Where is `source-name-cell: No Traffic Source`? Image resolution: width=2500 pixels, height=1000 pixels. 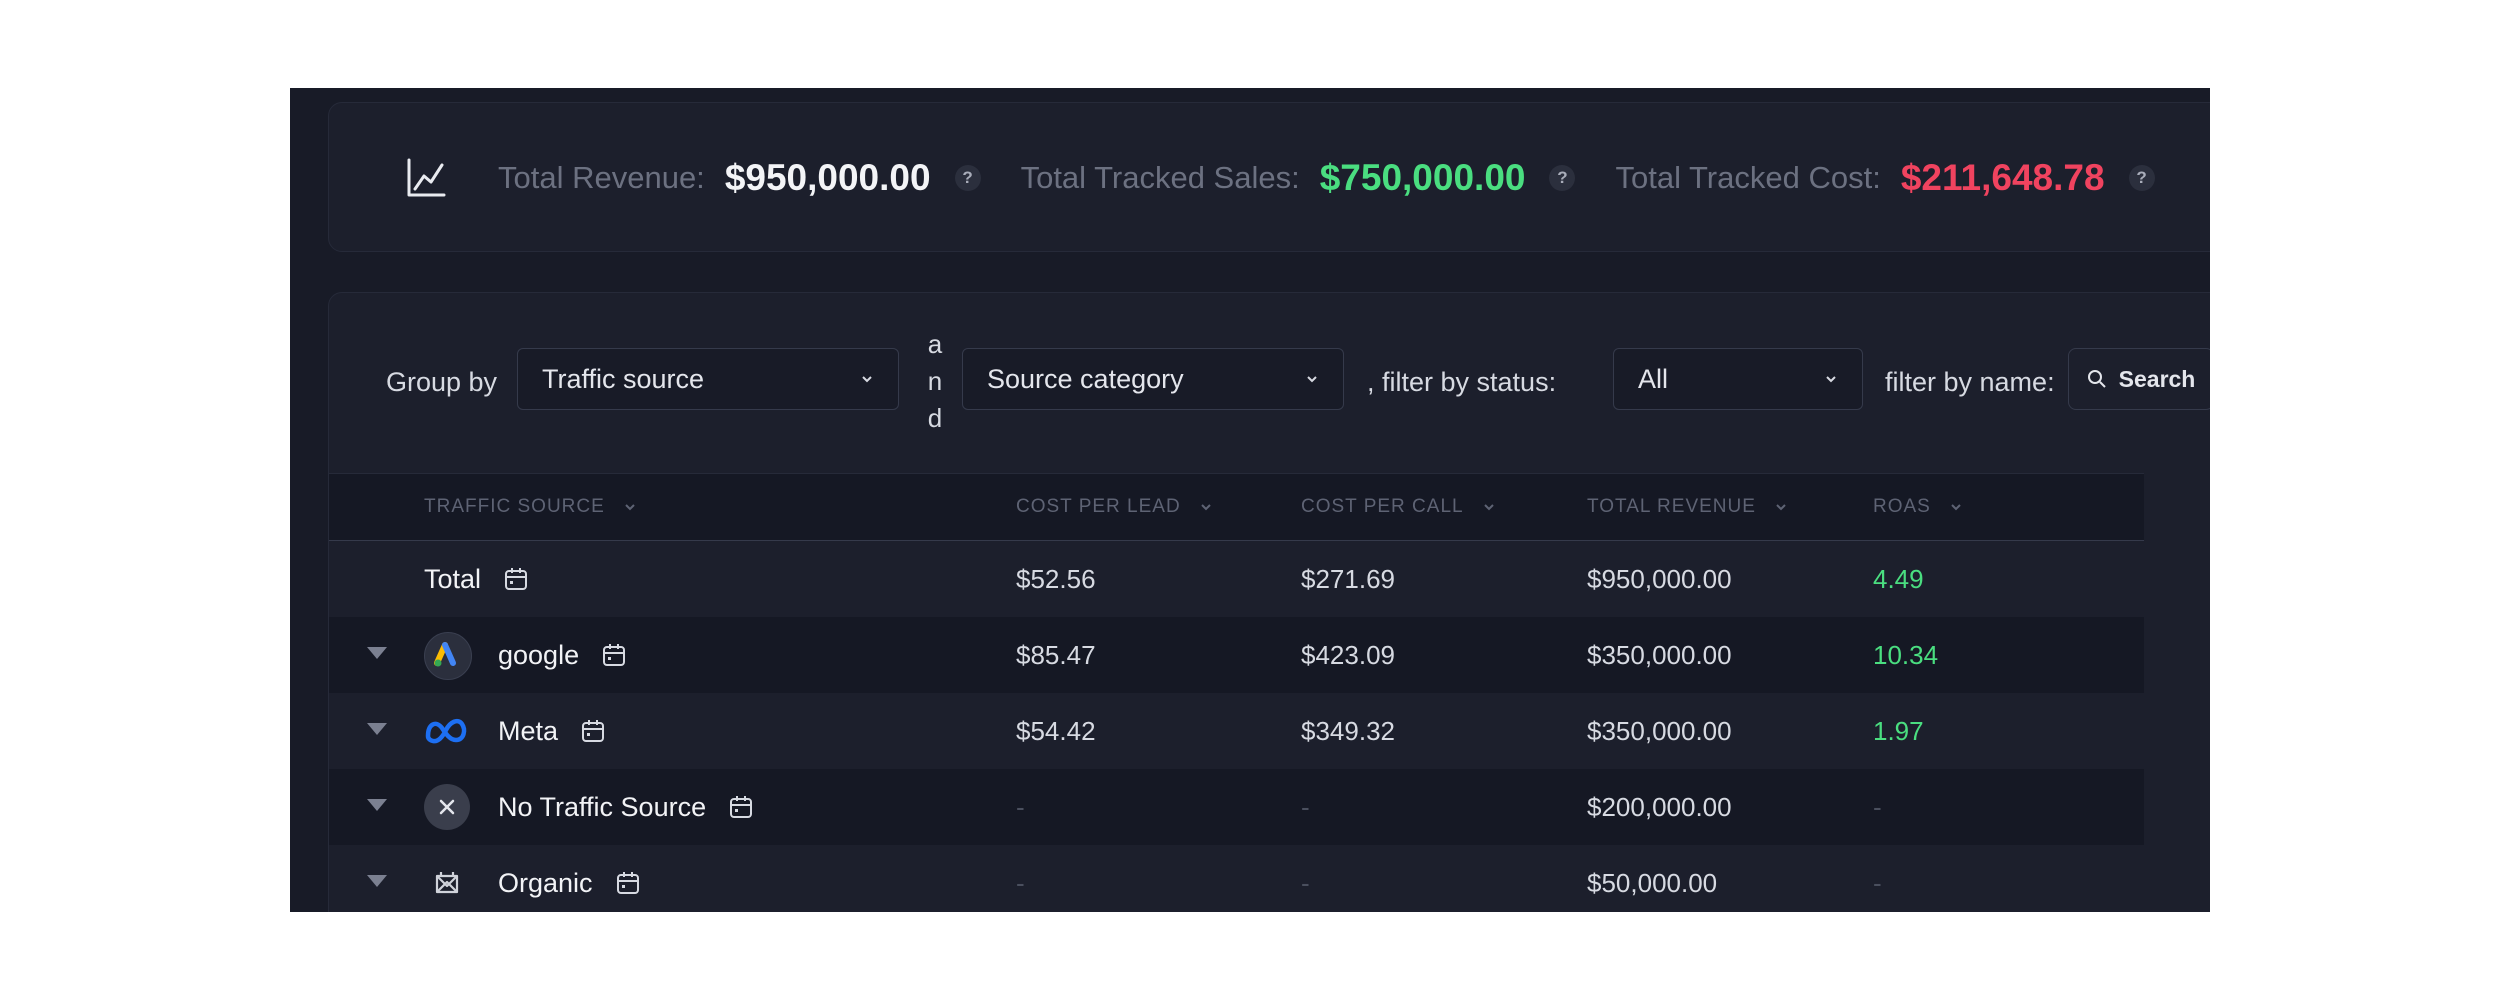
source-name-cell: No Traffic Source is located at coordinates (626, 807).